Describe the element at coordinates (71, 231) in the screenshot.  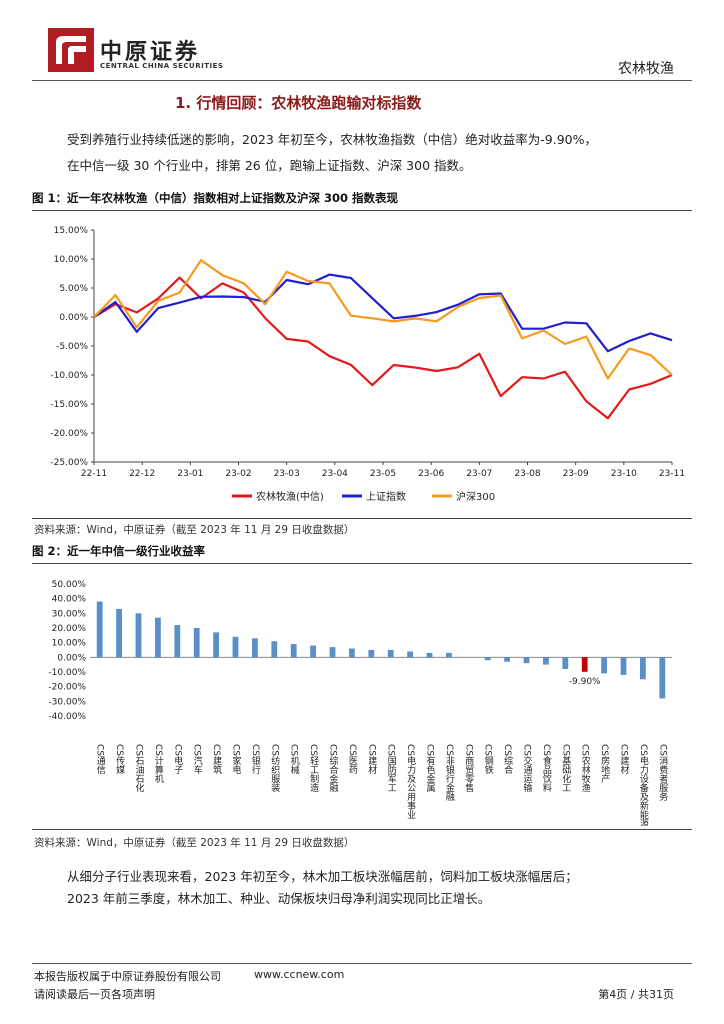
I see `y-tick-label: 15.00%` at that location.